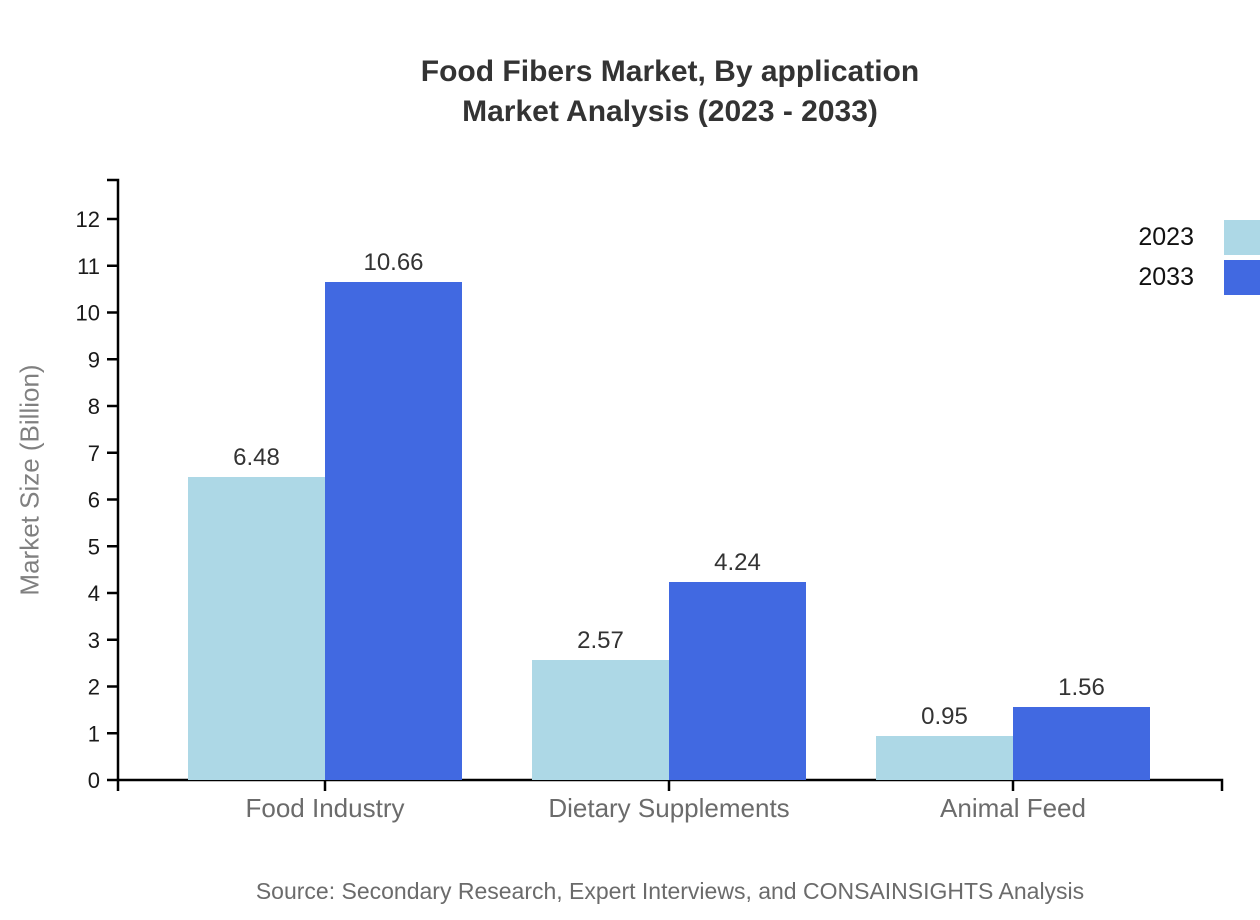 The width and height of the screenshot is (1260, 920). What do you see at coordinates (1242, 237) in the screenshot?
I see `legend-swatch-2023` at bounding box center [1242, 237].